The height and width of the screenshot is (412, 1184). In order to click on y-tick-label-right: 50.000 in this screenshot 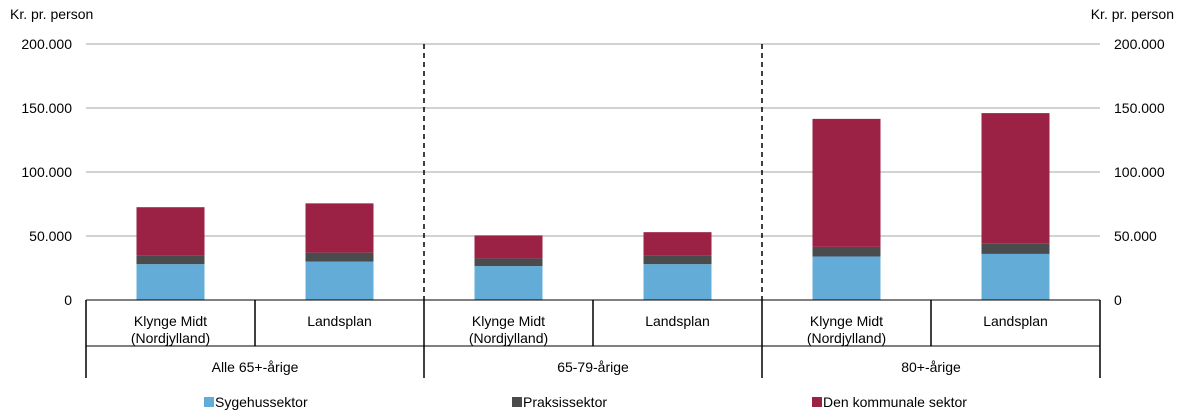, I will do `click(1135, 236)`.